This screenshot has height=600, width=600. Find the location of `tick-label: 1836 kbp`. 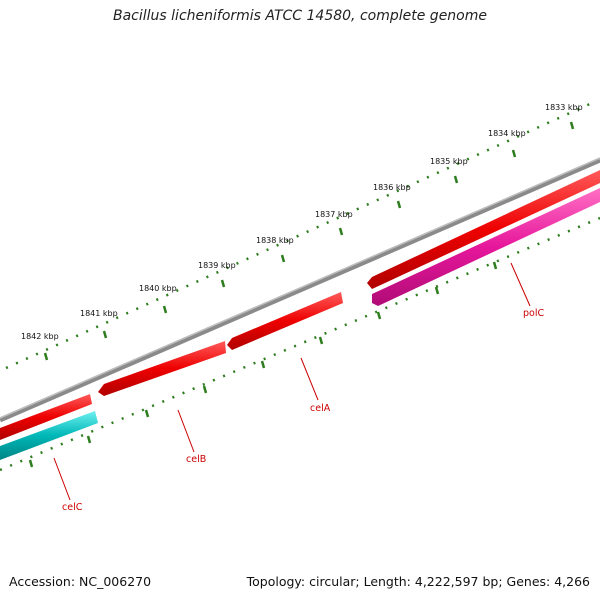

tick-label: 1836 kbp is located at coordinates (392, 187).